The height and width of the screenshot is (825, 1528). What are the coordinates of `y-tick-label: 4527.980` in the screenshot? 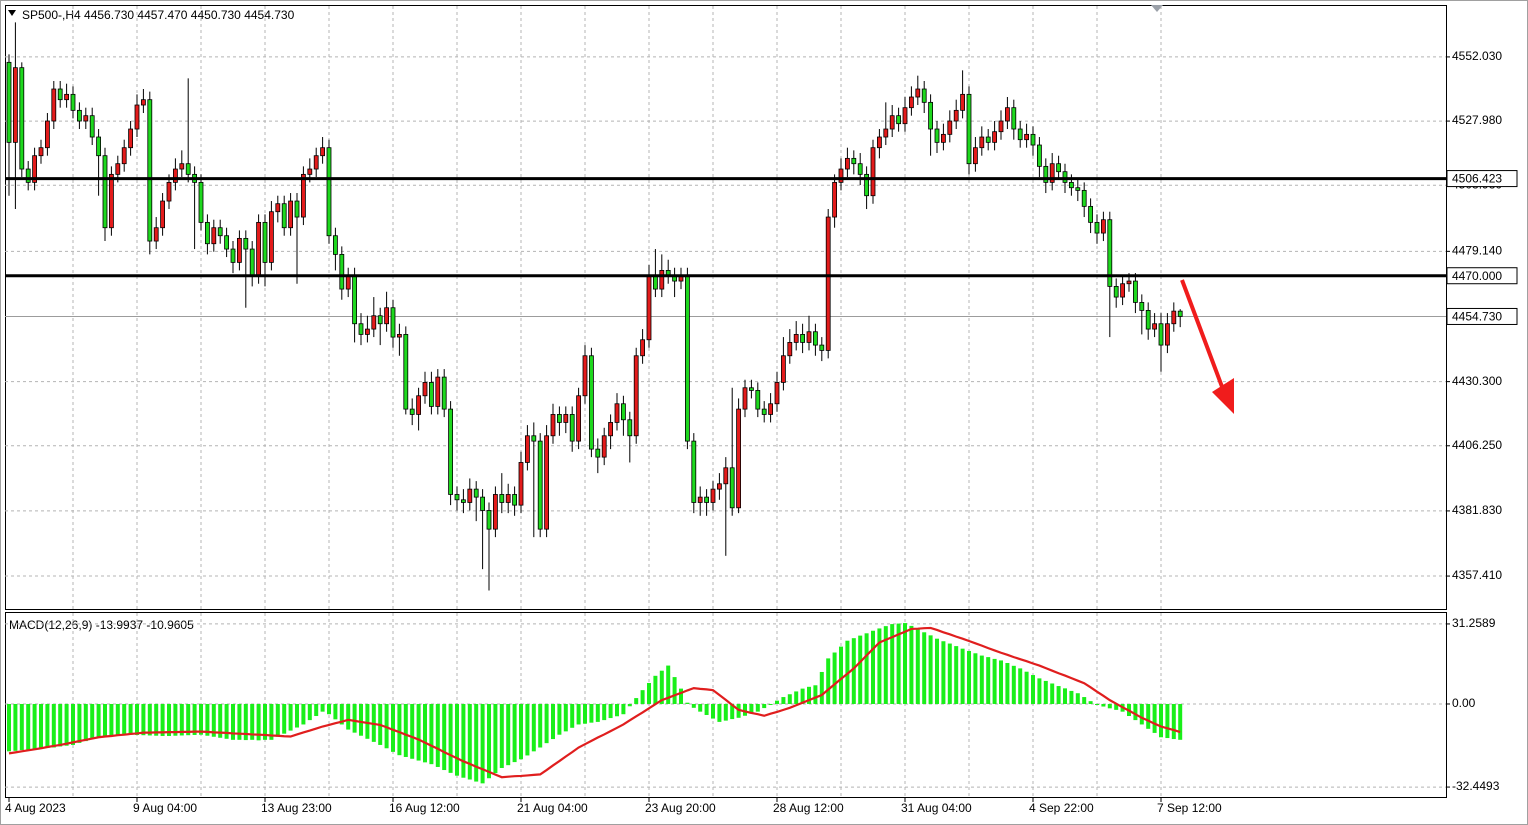 It's located at (1477, 120).